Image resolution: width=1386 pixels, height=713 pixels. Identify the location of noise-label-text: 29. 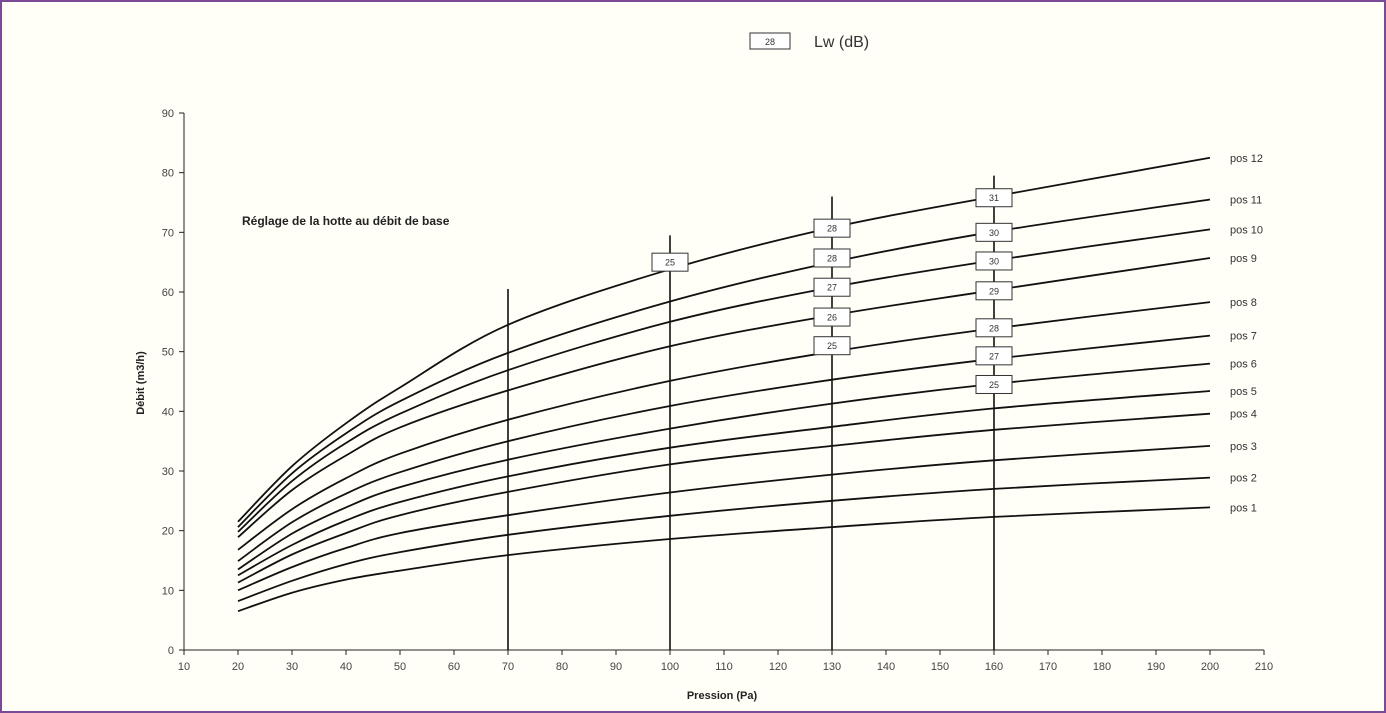
(994, 291).